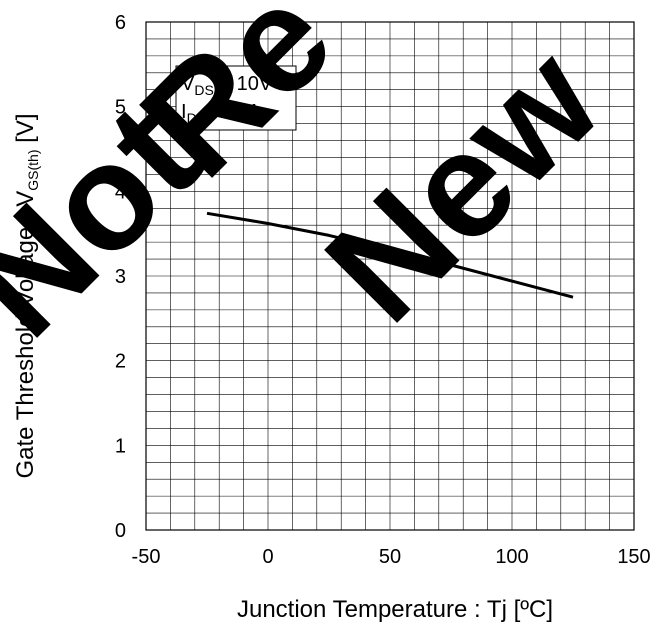 This screenshot has width=650, height=626. I want to click on x-tick-label: 0, so click(267, 557).